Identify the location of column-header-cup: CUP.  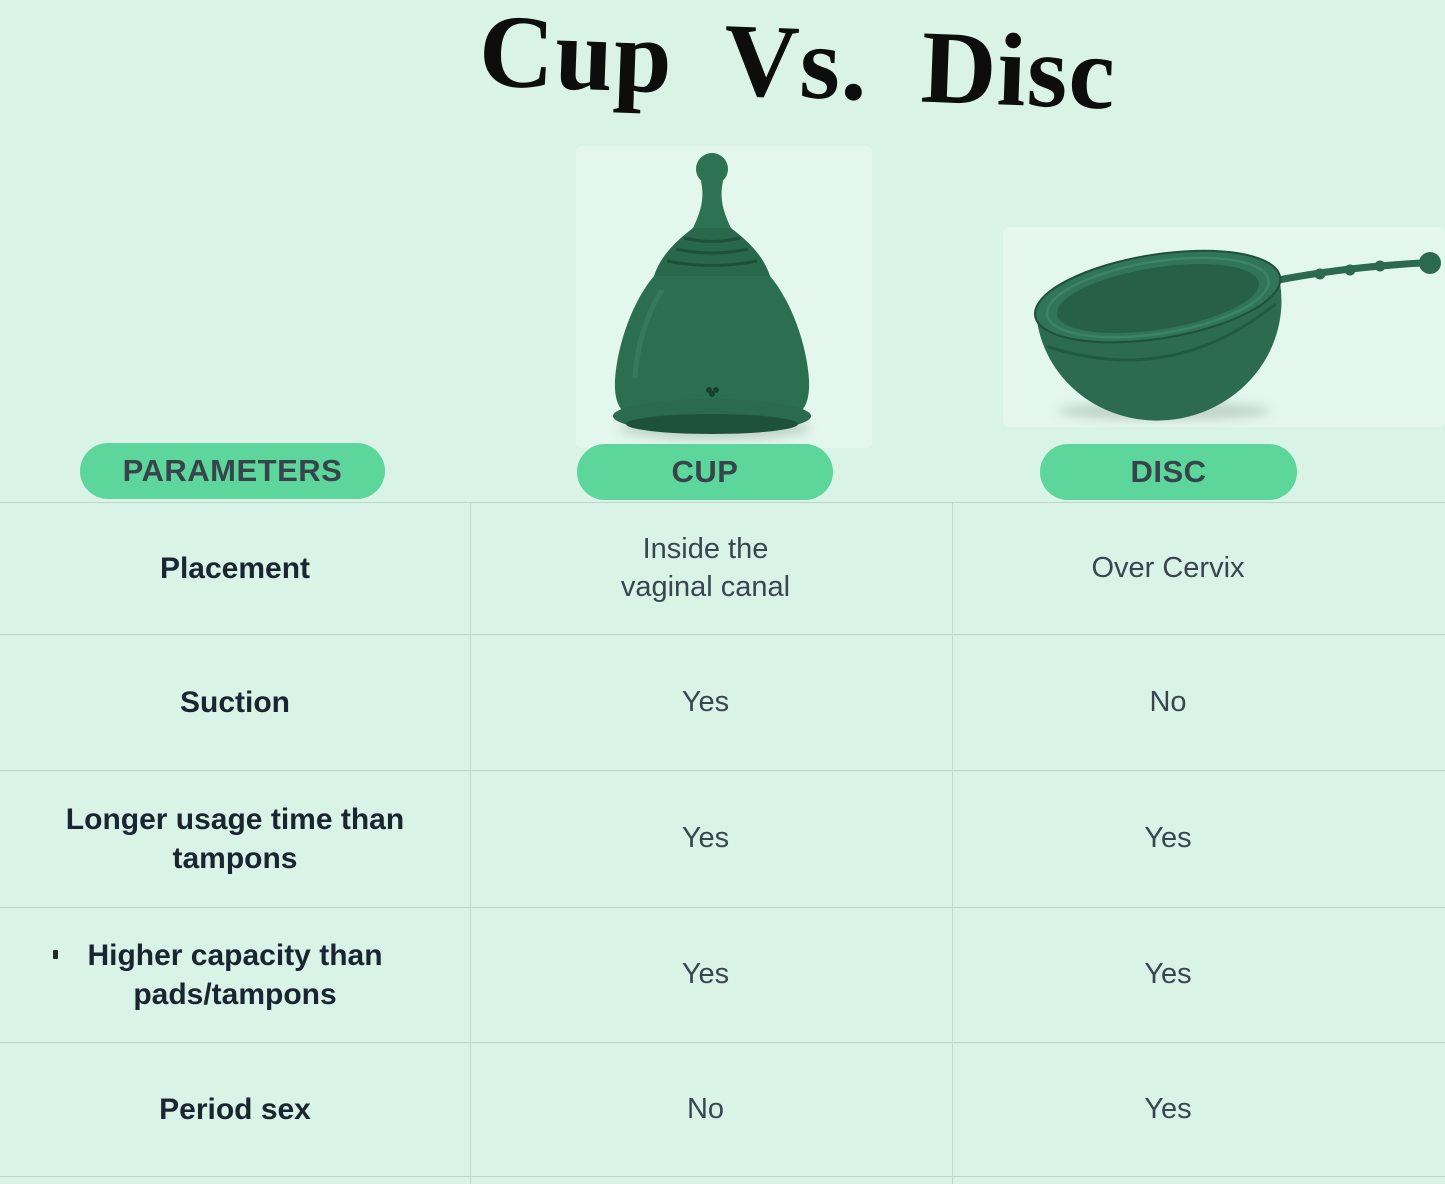
(705, 472).